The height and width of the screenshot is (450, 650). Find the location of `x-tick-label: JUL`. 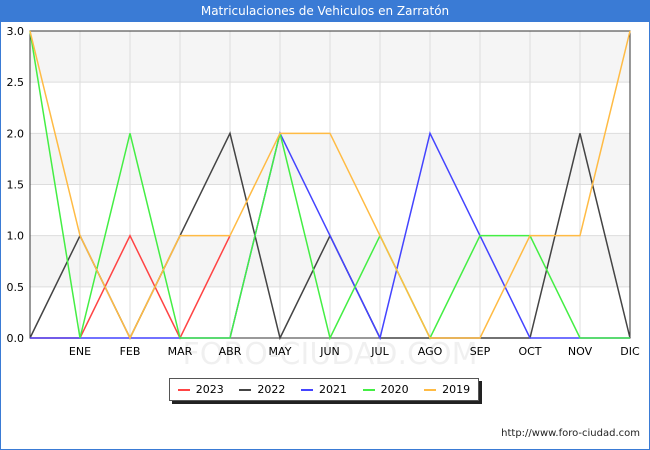

x-tick-label: JUL is located at coordinates (379, 351).